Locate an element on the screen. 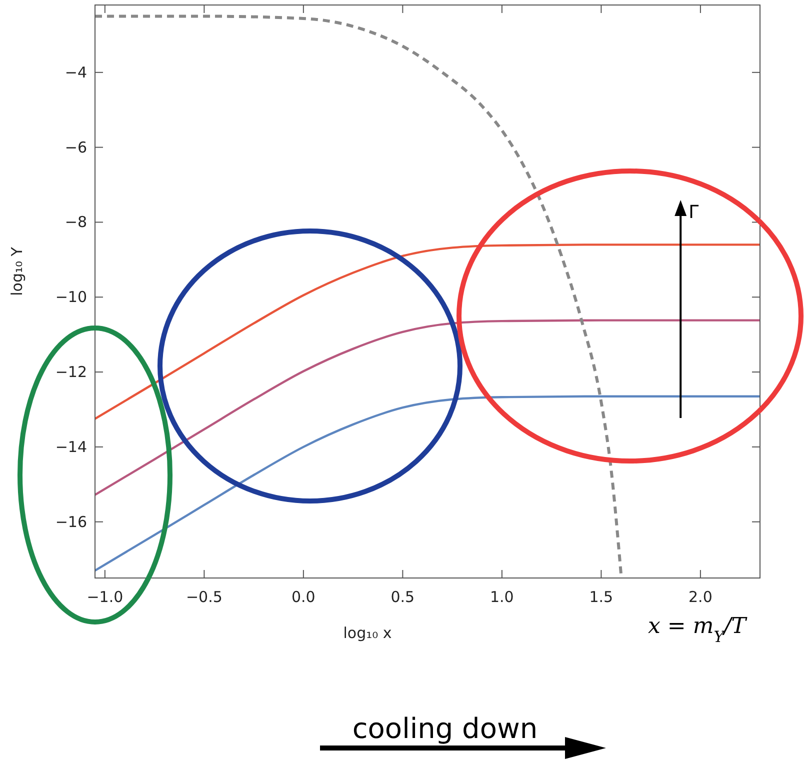  x-tick-label: 1.0 is located at coordinates (502, 597).